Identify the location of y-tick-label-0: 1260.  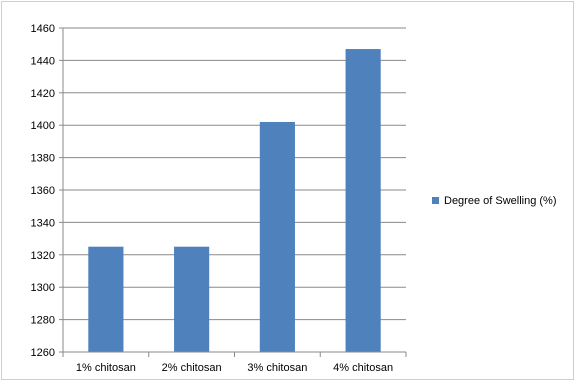
(43, 353).